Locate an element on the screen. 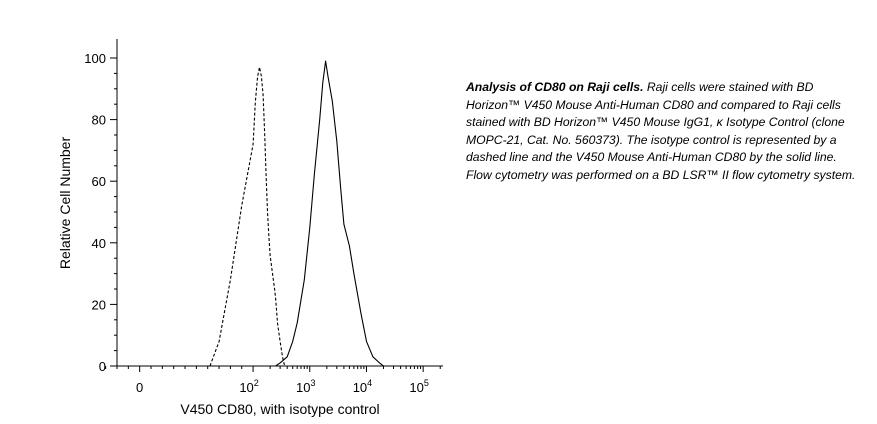 This screenshot has height=424, width=877. x-tick-label: 0 is located at coordinates (139, 387).